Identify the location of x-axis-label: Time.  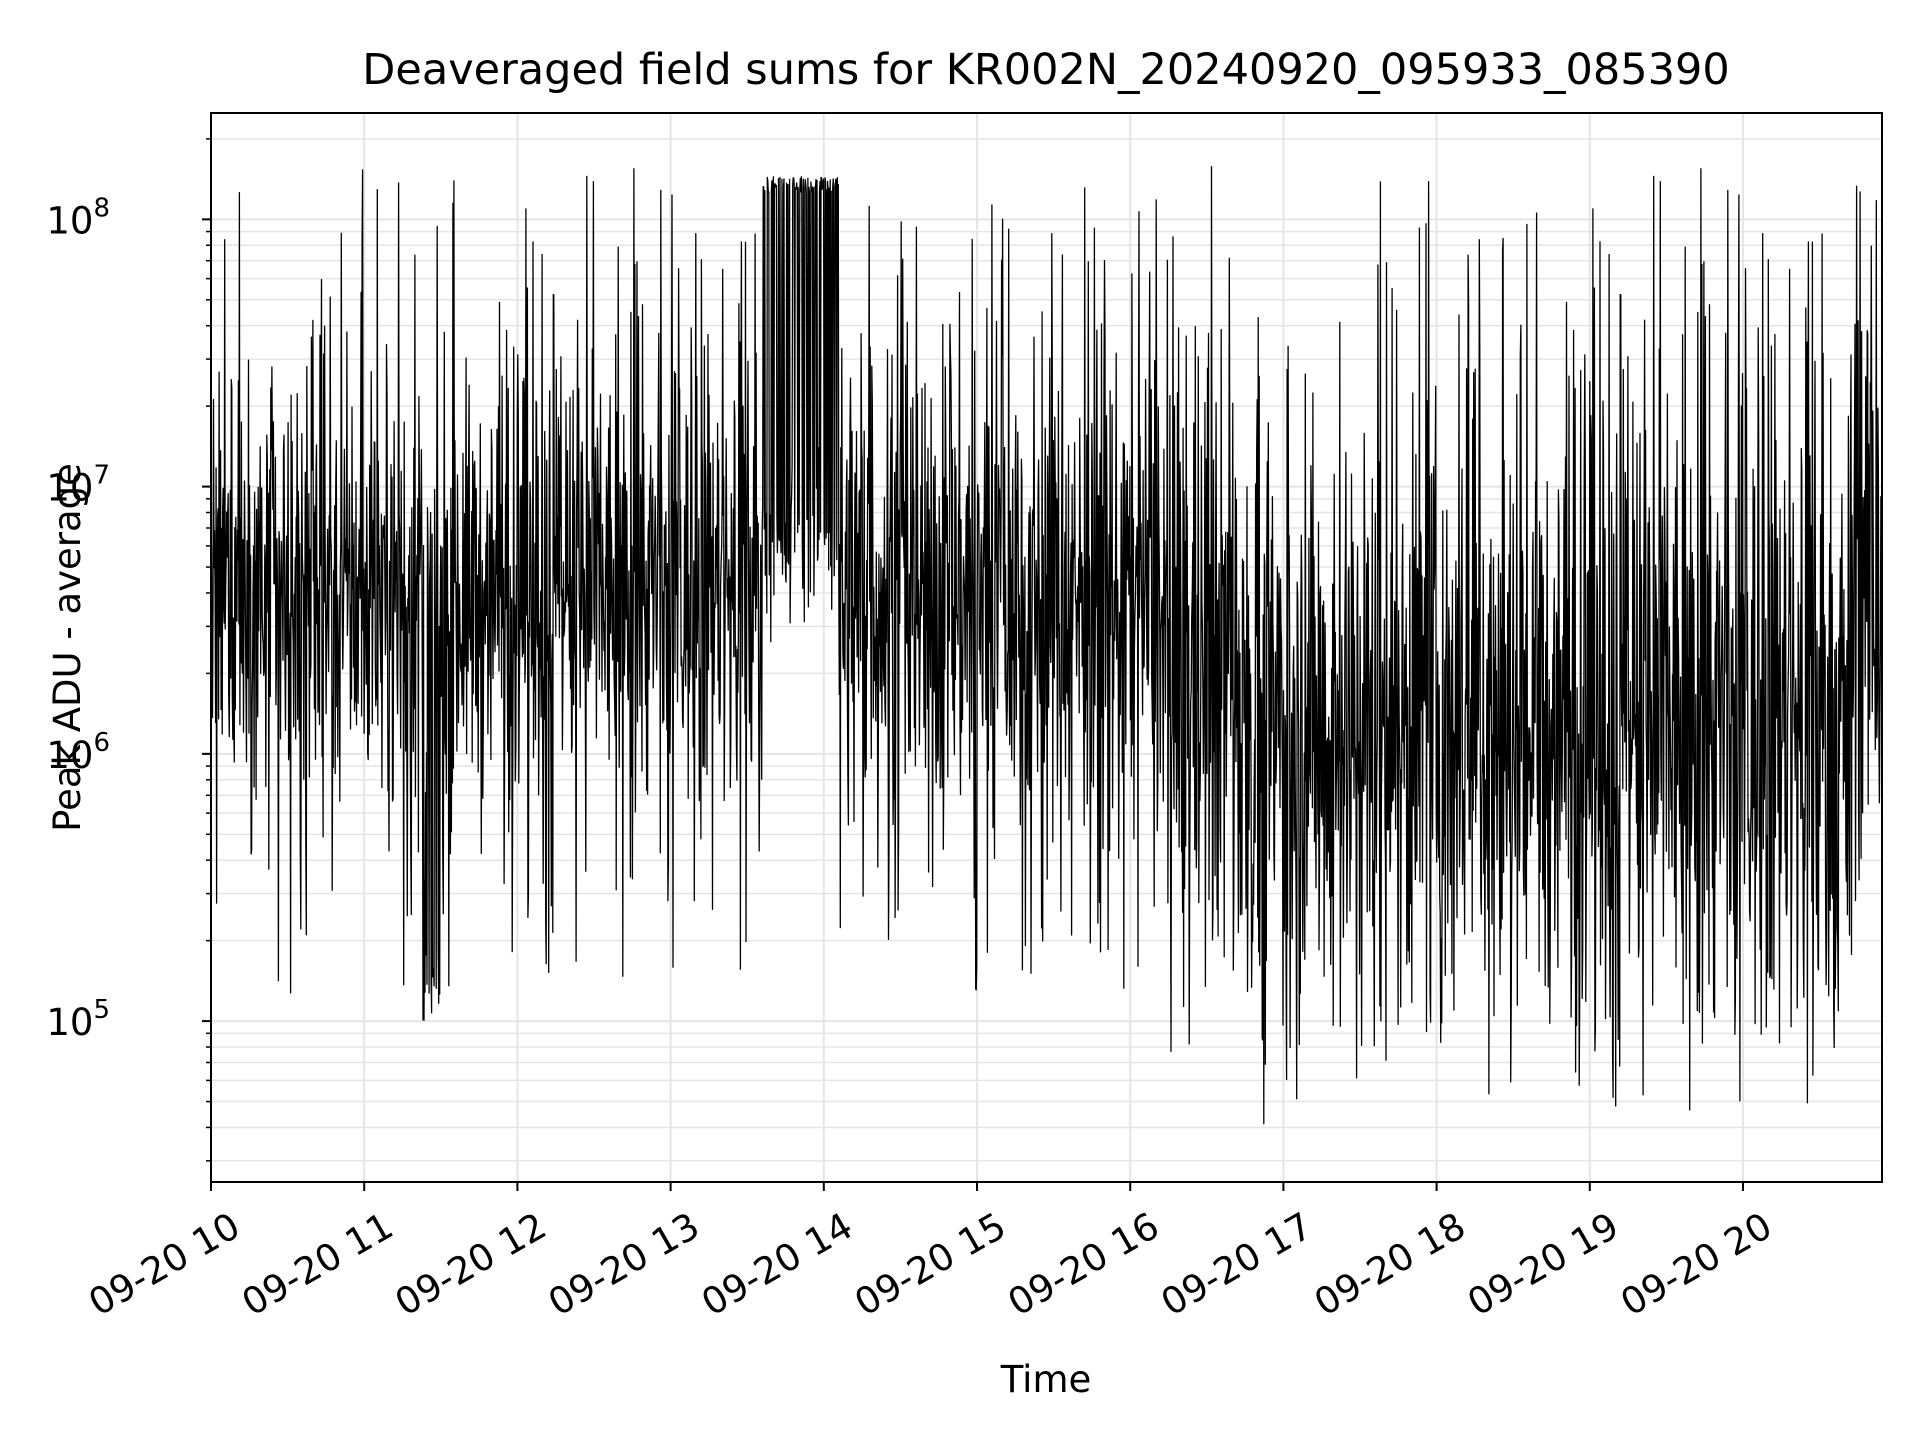
(1046, 1379).